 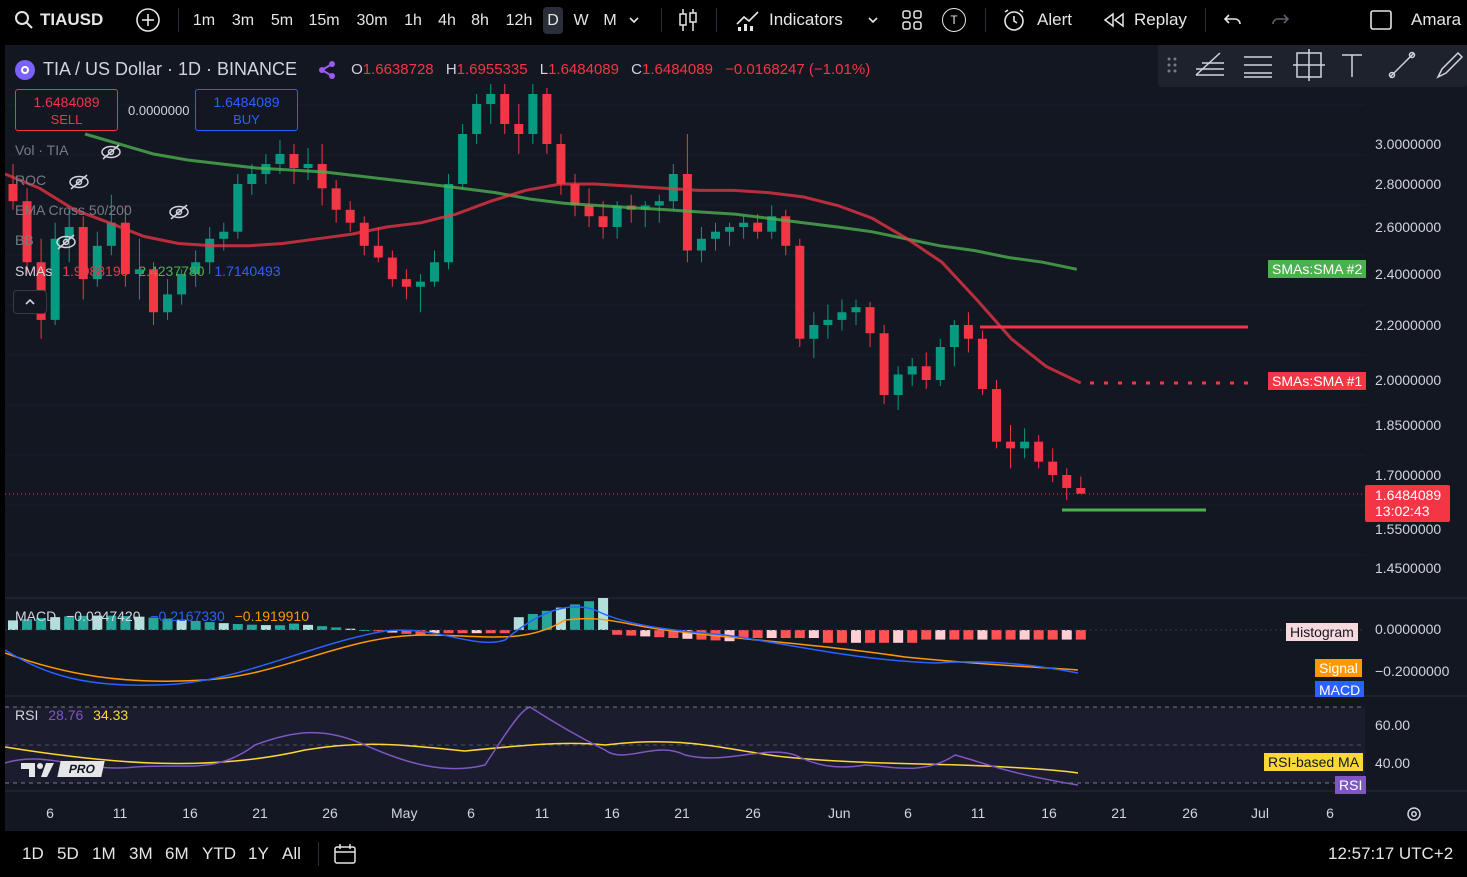 I want to click on brush-tool-icon, so click(x=1309, y=65).